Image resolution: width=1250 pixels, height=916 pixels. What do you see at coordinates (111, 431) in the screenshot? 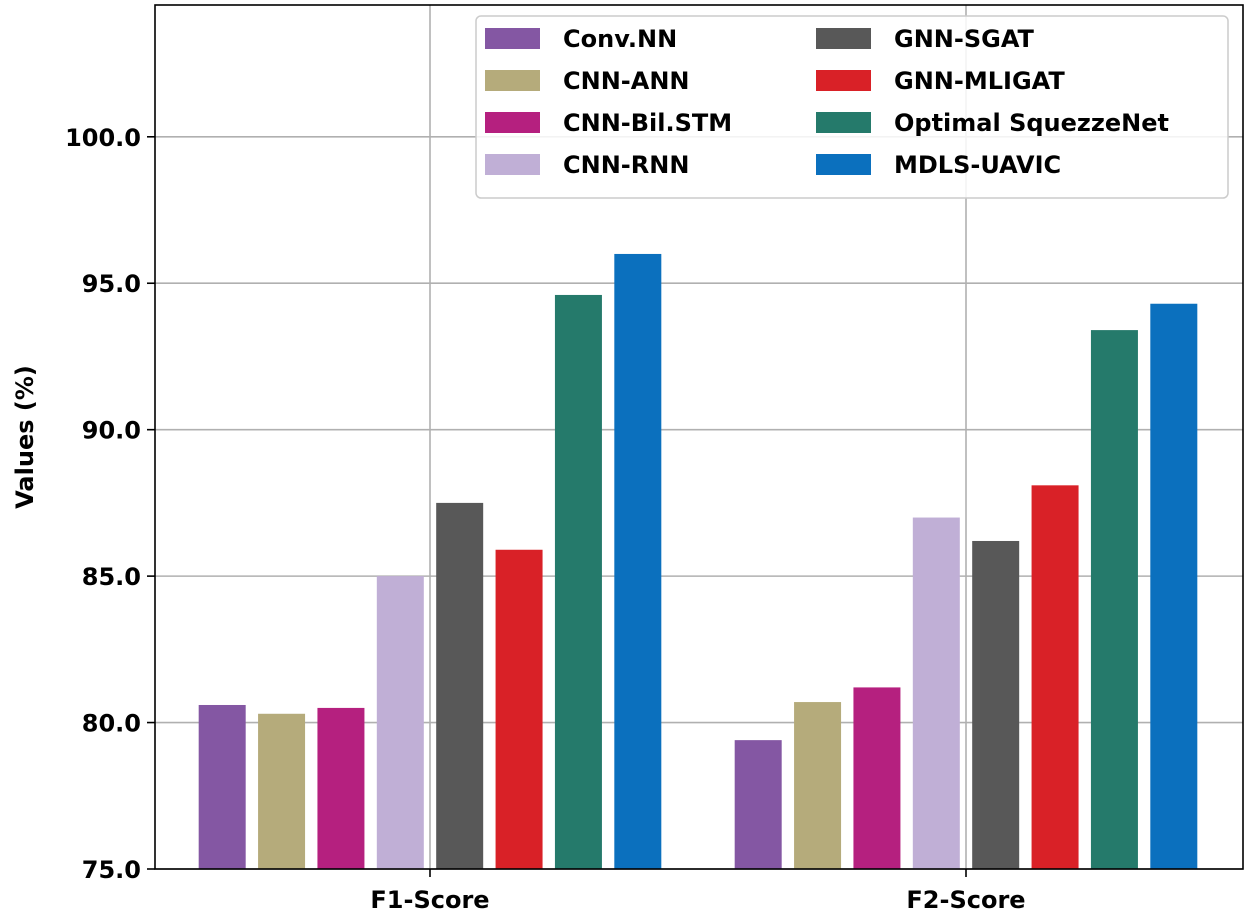
I see `y-tick-label: 90.0` at bounding box center [111, 431].